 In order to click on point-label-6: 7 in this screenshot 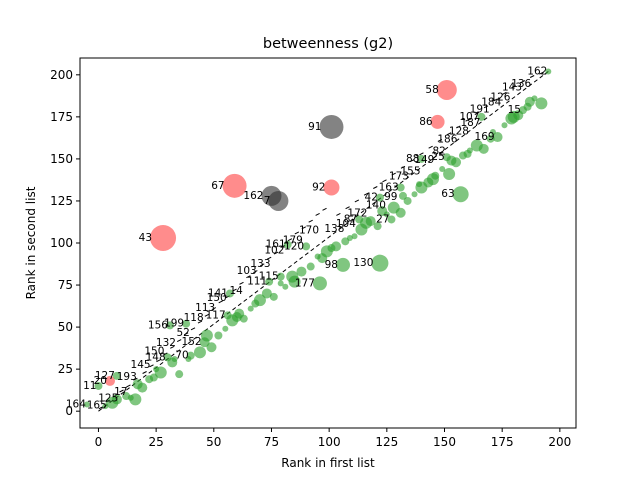, I will do `click(267, 201)`.